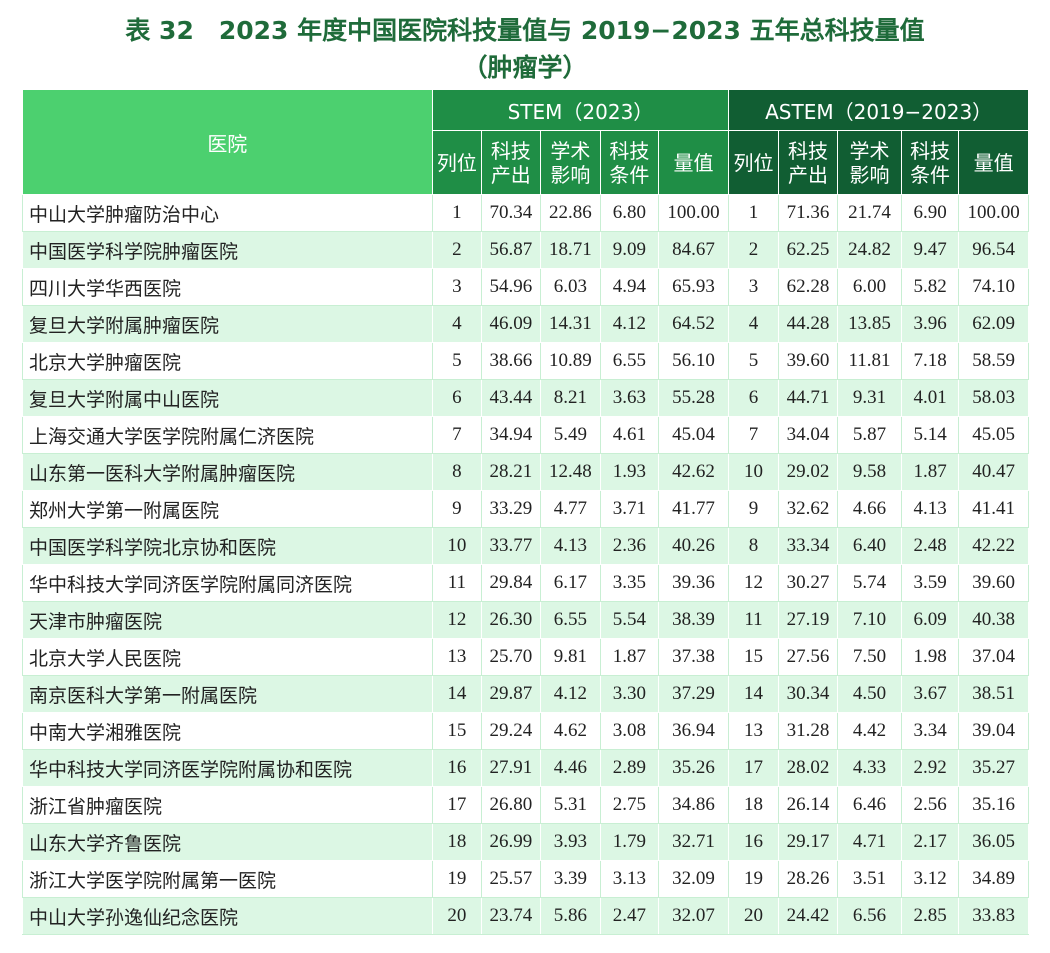 The width and height of the screenshot is (1050, 953). I want to click on table-cell: 15, so click(457, 731).